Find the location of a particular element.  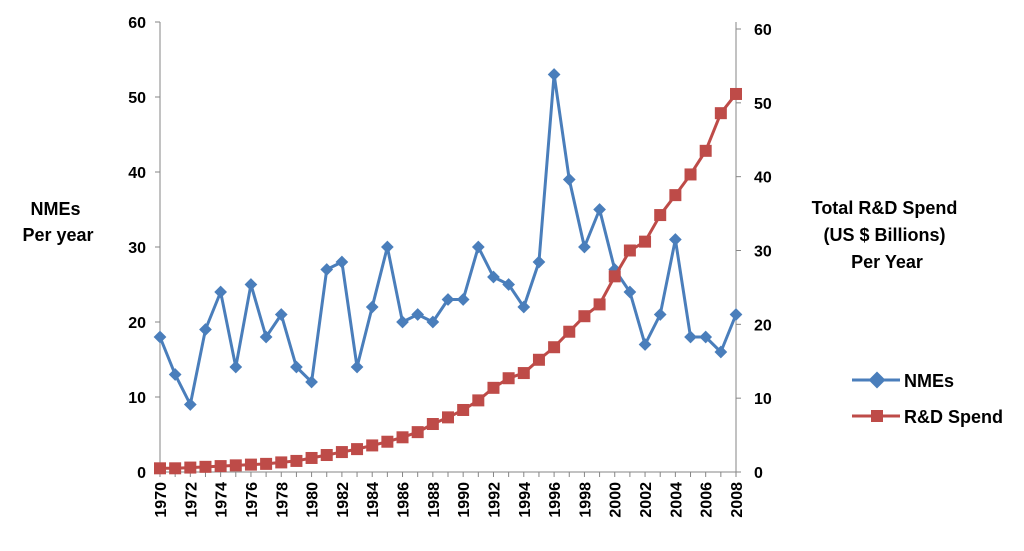

x-tick-label: 1974 is located at coordinates (222, 500).